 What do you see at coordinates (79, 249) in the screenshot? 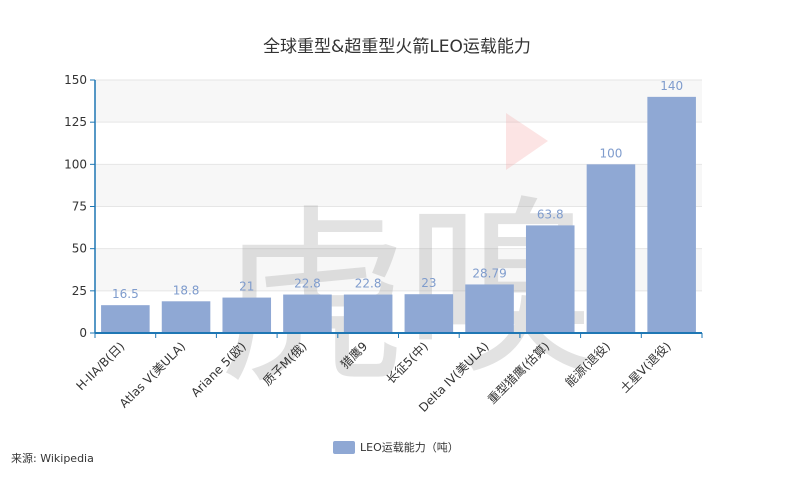
I see `y-tick-label: 50` at bounding box center [79, 249].